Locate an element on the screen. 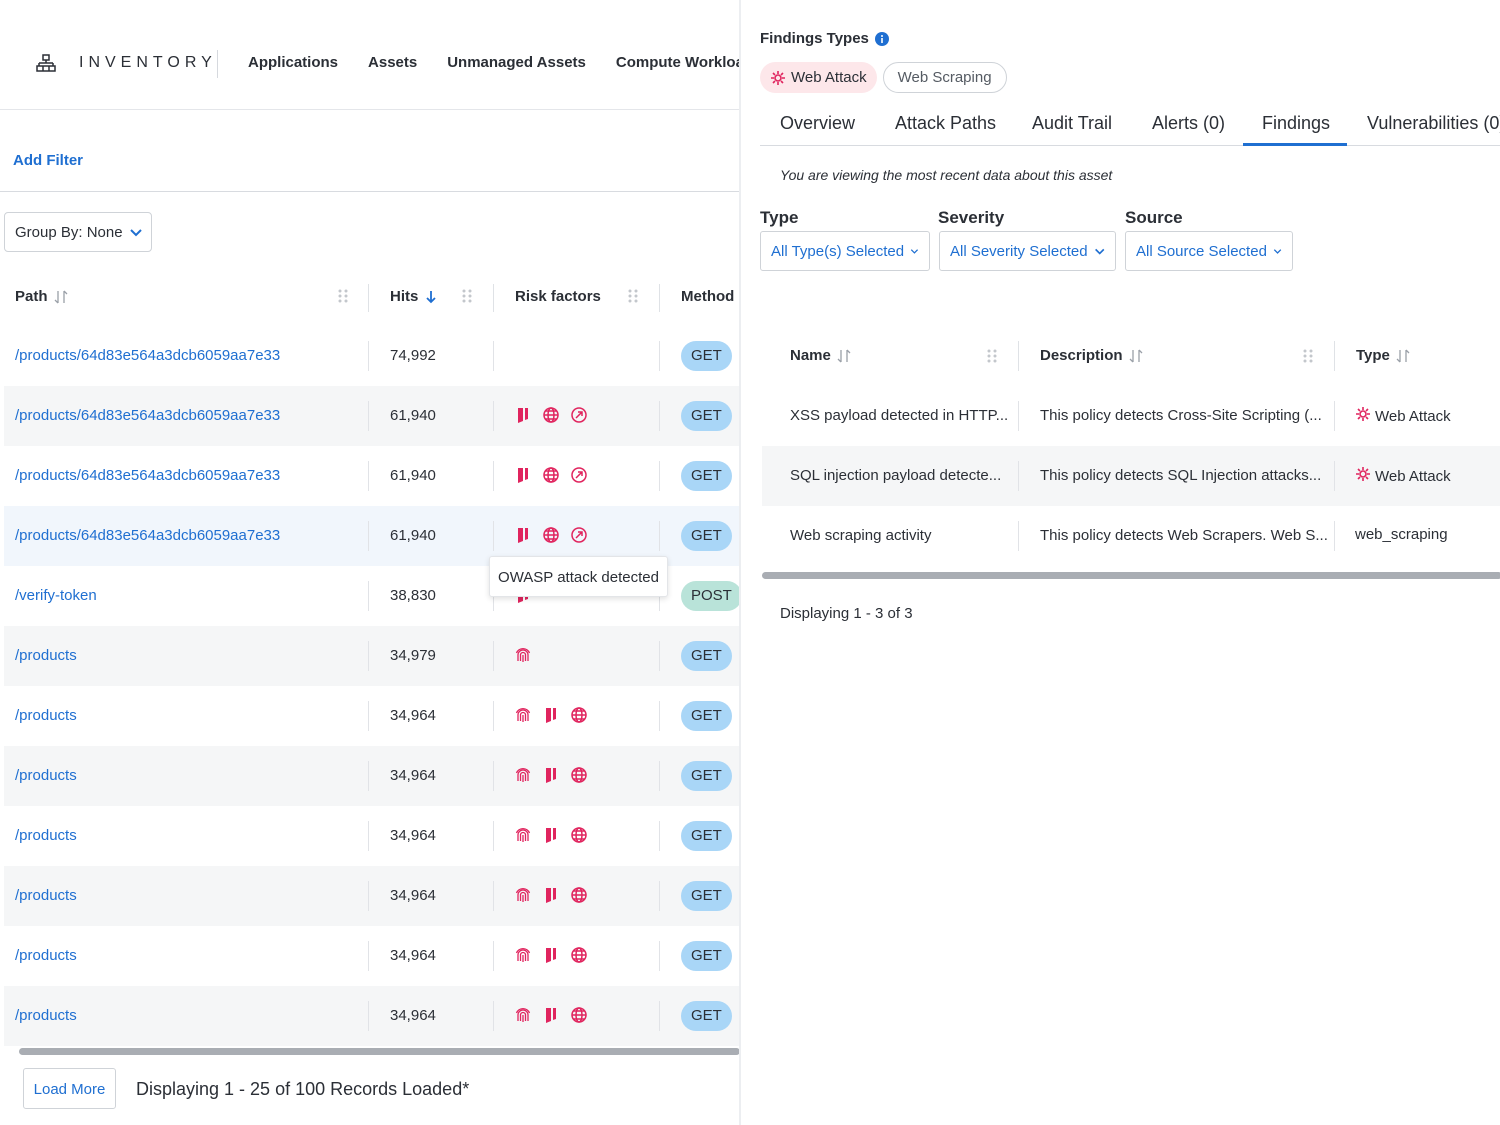  brand: INVENTORY is located at coordinates (126, 63).